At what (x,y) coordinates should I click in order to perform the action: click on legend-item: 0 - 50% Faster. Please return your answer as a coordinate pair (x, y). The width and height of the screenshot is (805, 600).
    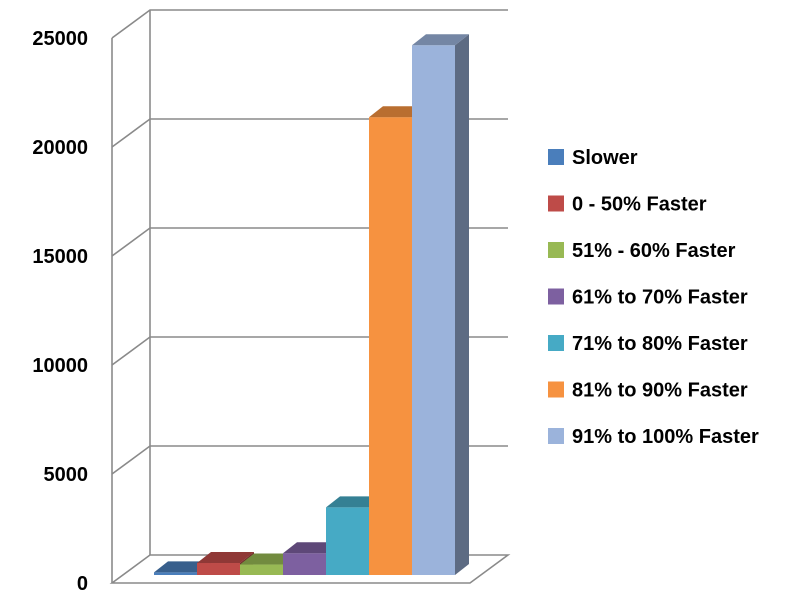
    Looking at the image, I should click on (627, 205).